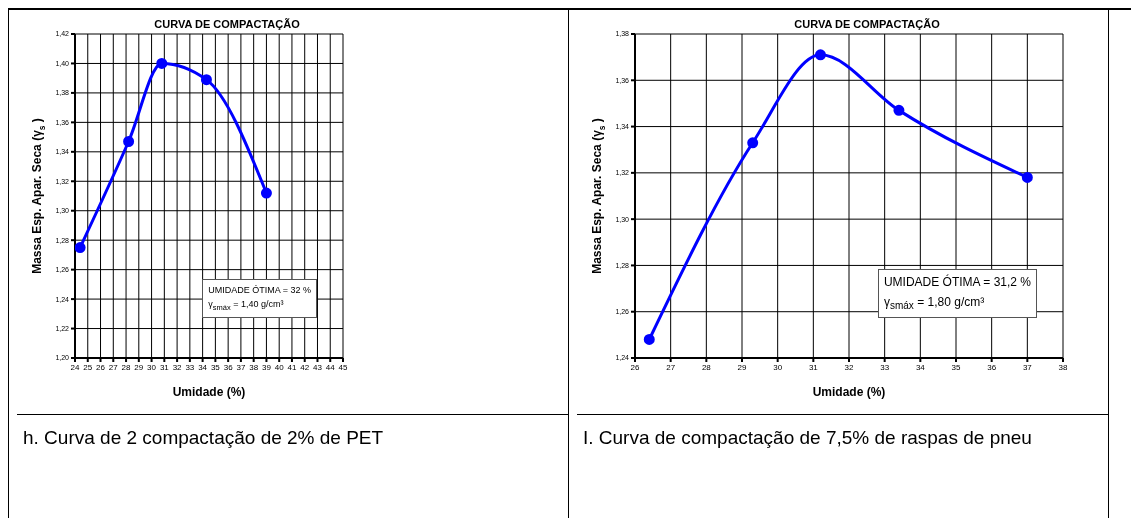  I want to click on annotation: UMIDADE ÓTIMA = 32 %, so click(259, 290).